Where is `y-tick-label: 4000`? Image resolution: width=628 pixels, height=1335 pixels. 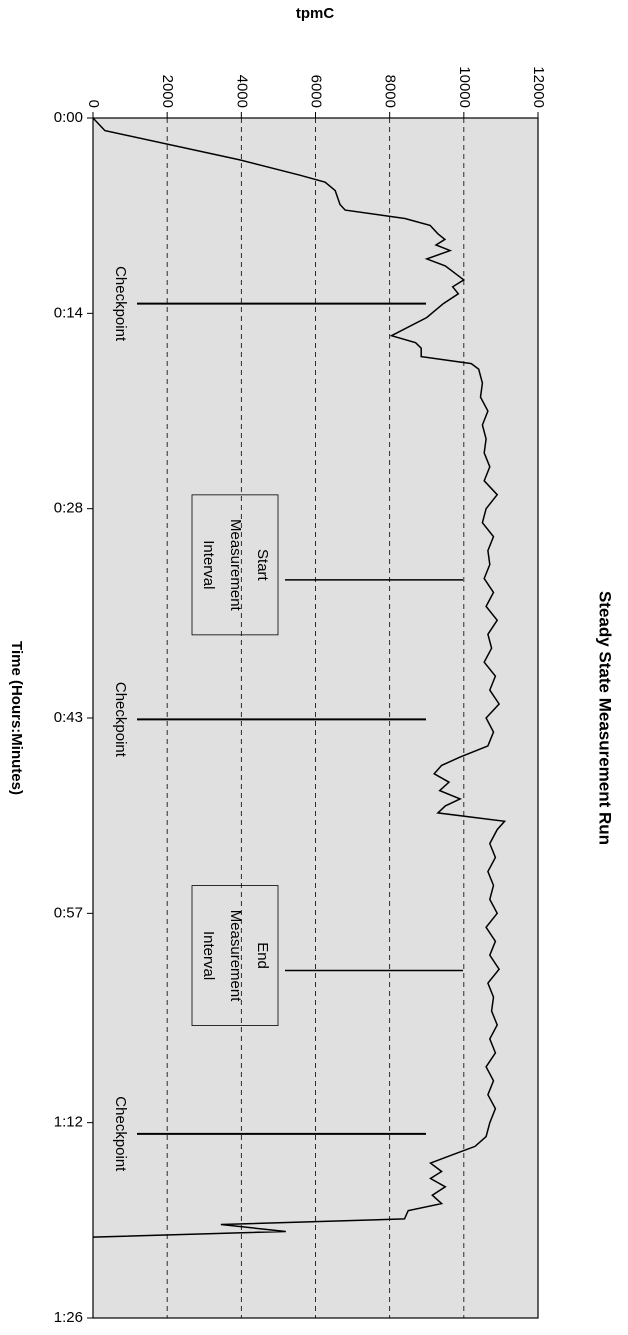
y-tick-label: 4000 is located at coordinates (241, 91).